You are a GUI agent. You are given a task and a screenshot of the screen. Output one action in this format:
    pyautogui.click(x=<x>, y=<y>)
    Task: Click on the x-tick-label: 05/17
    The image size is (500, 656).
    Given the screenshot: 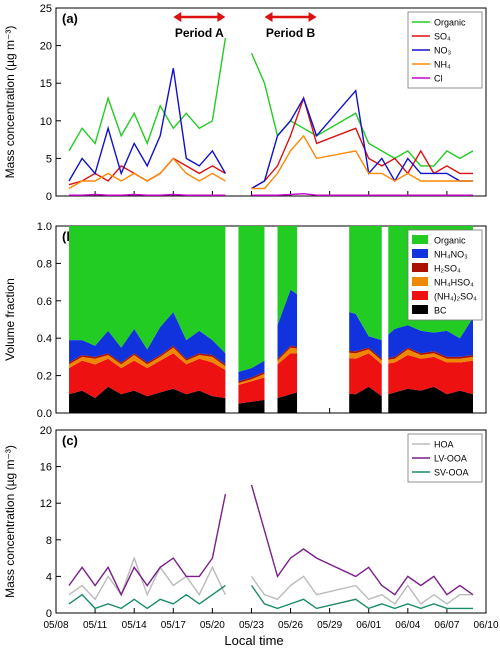 What is the action you would take?
    pyautogui.click(x=173, y=625)
    